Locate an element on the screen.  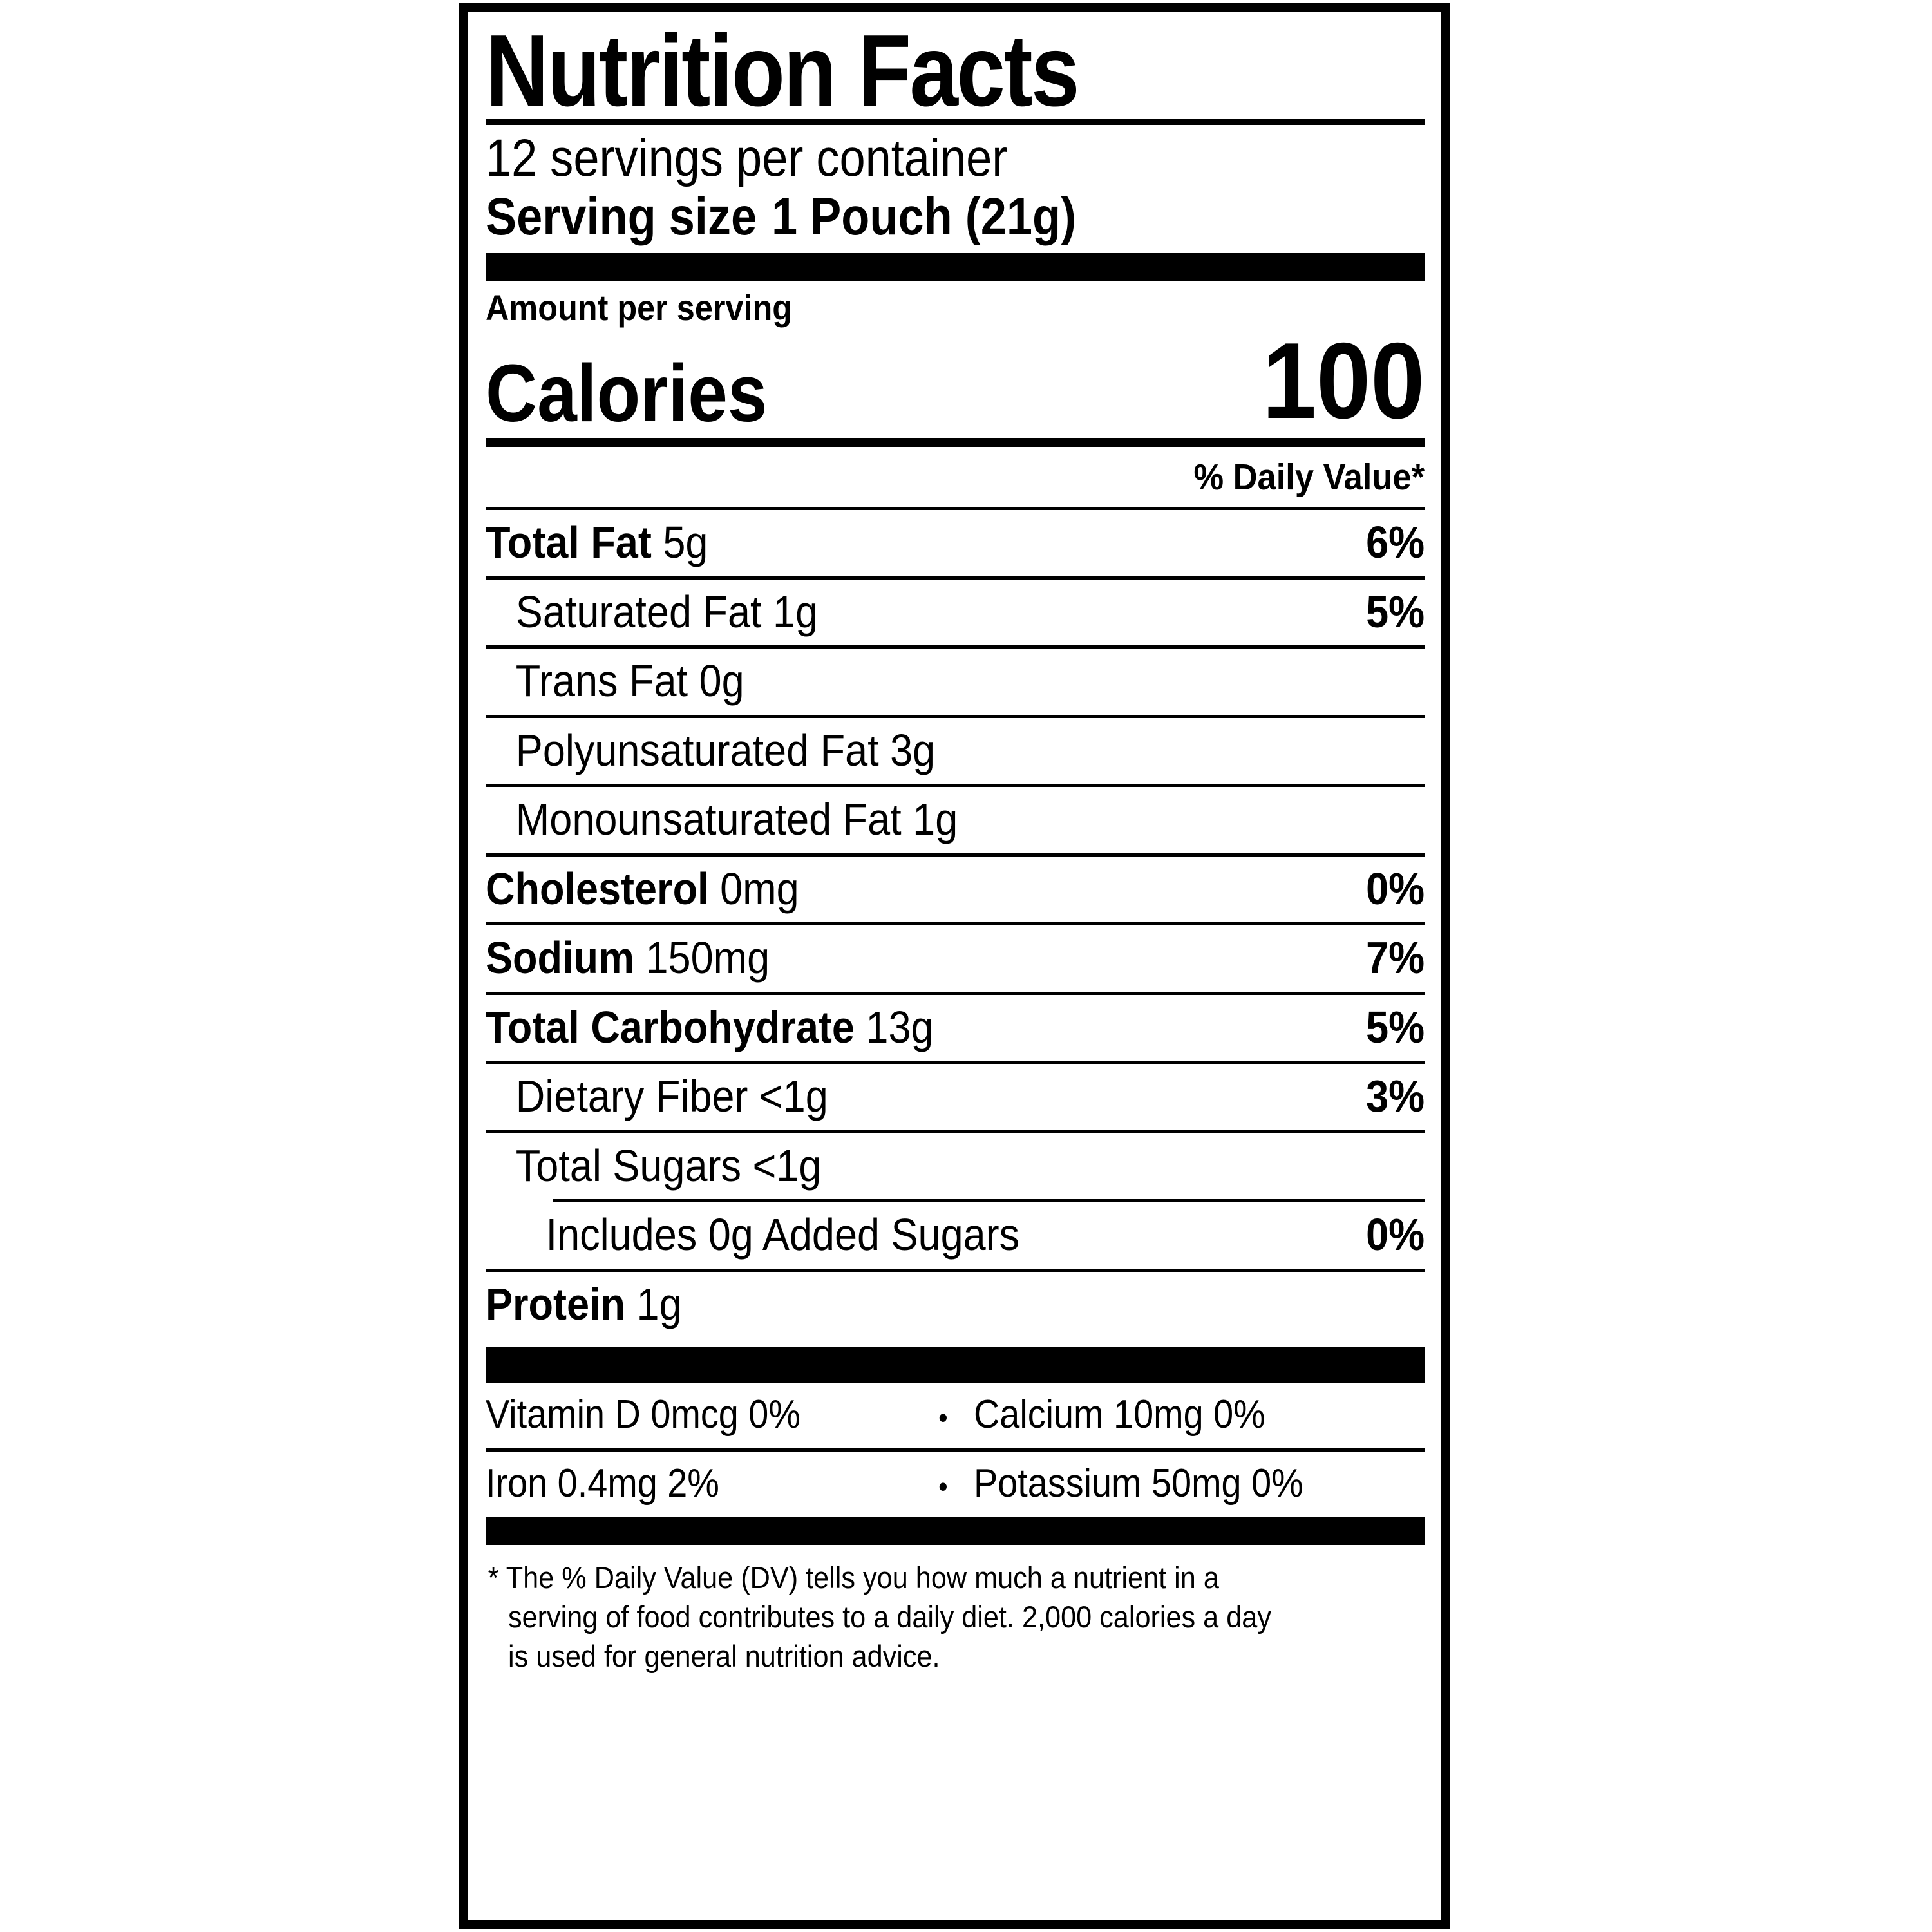
row-cholesterol: Cholesterol 0mg 0% is located at coordinates (955, 890).